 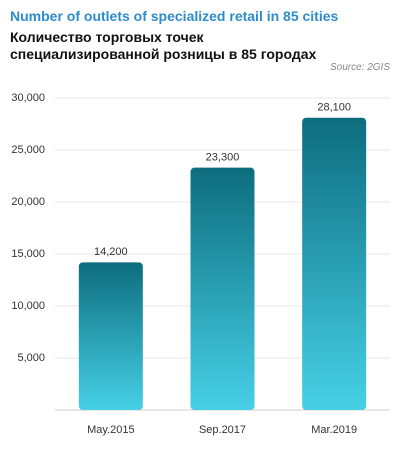 What do you see at coordinates (222, 430) in the screenshot?
I see `x-tick-label: Sep.2017` at bounding box center [222, 430].